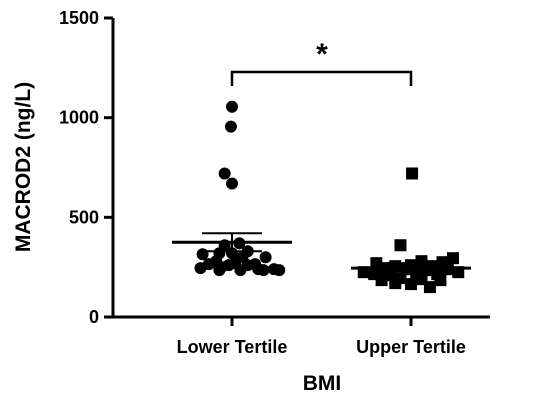  I want to click on y-tick-label: 500, so click(84, 217).